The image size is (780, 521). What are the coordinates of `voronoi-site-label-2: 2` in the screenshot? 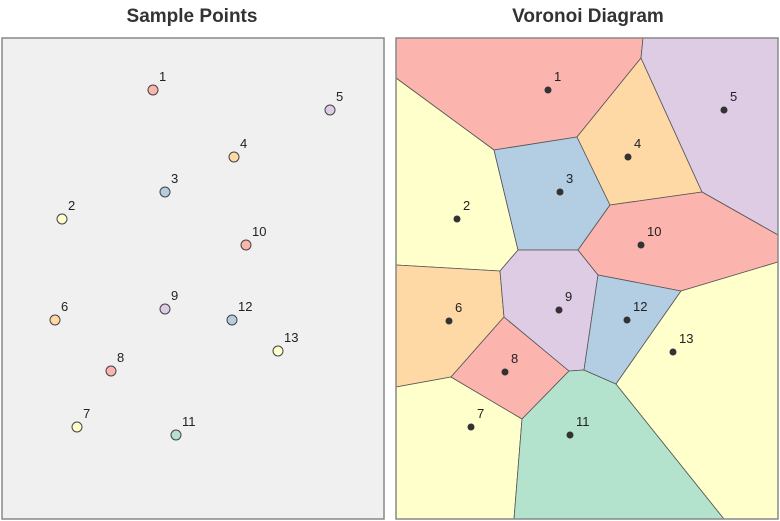 It's located at (466, 205).